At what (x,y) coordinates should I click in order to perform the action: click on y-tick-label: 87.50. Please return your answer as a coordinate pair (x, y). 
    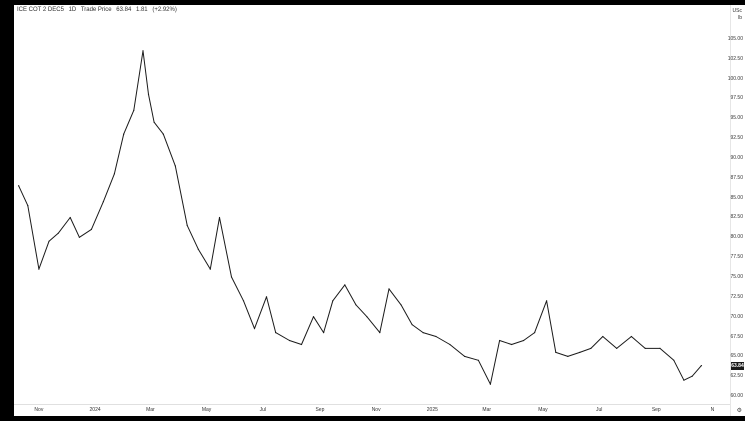
    Looking at the image, I should click on (736, 177).